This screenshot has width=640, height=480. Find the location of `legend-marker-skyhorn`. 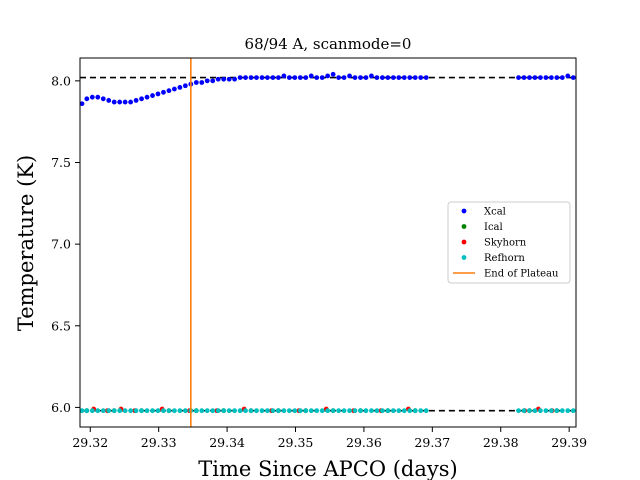

legend-marker-skyhorn is located at coordinates (464, 242).